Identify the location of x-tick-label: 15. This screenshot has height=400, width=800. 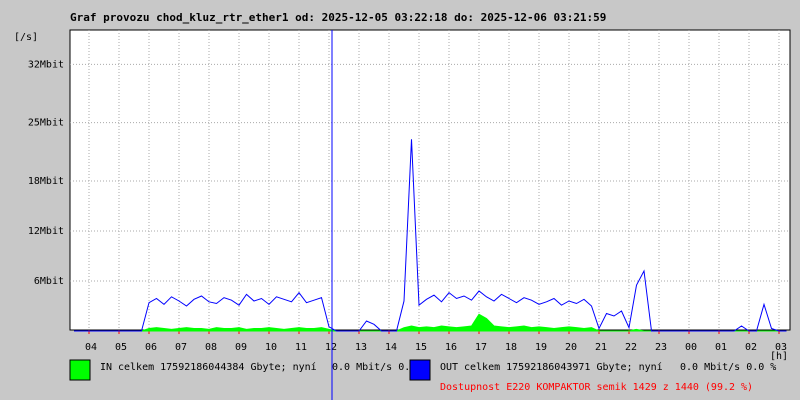
(421, 347).